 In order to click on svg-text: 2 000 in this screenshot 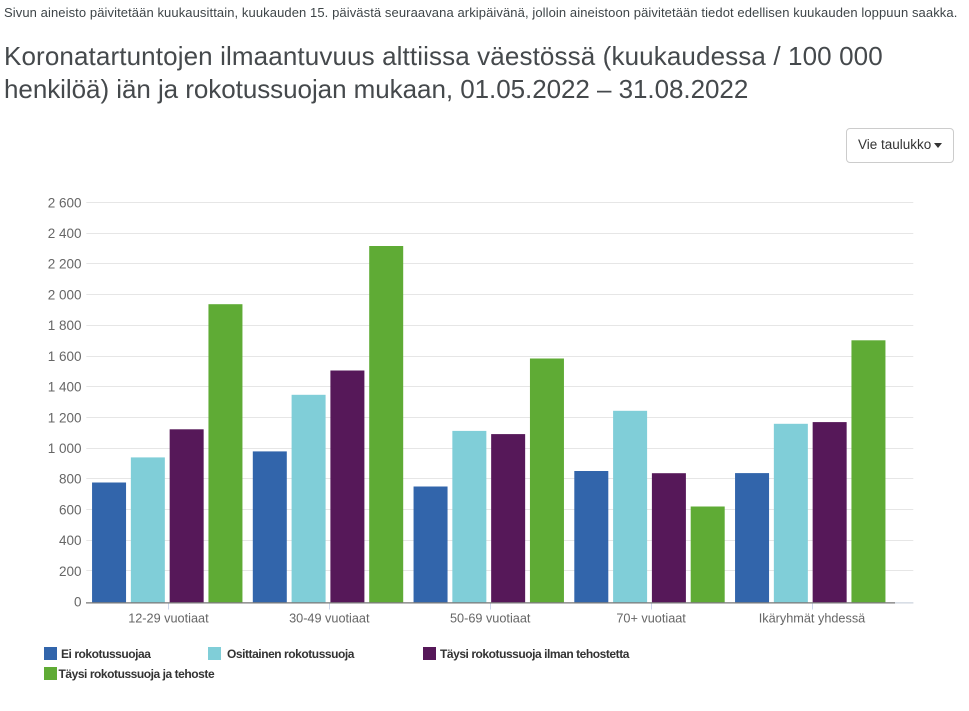, I will do `click(65, 294)`.